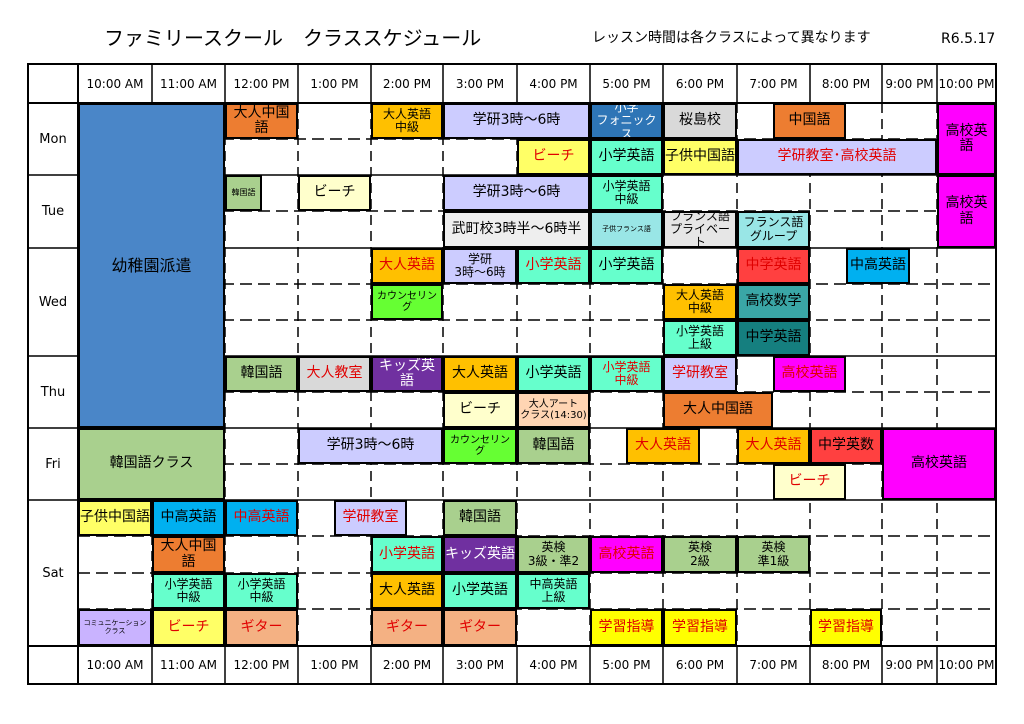 This screenshot has width=1024, height=724. Describe the element at coordinates (53, 392) in the screenshot. I see `day-label-thu: Thu` at that location.